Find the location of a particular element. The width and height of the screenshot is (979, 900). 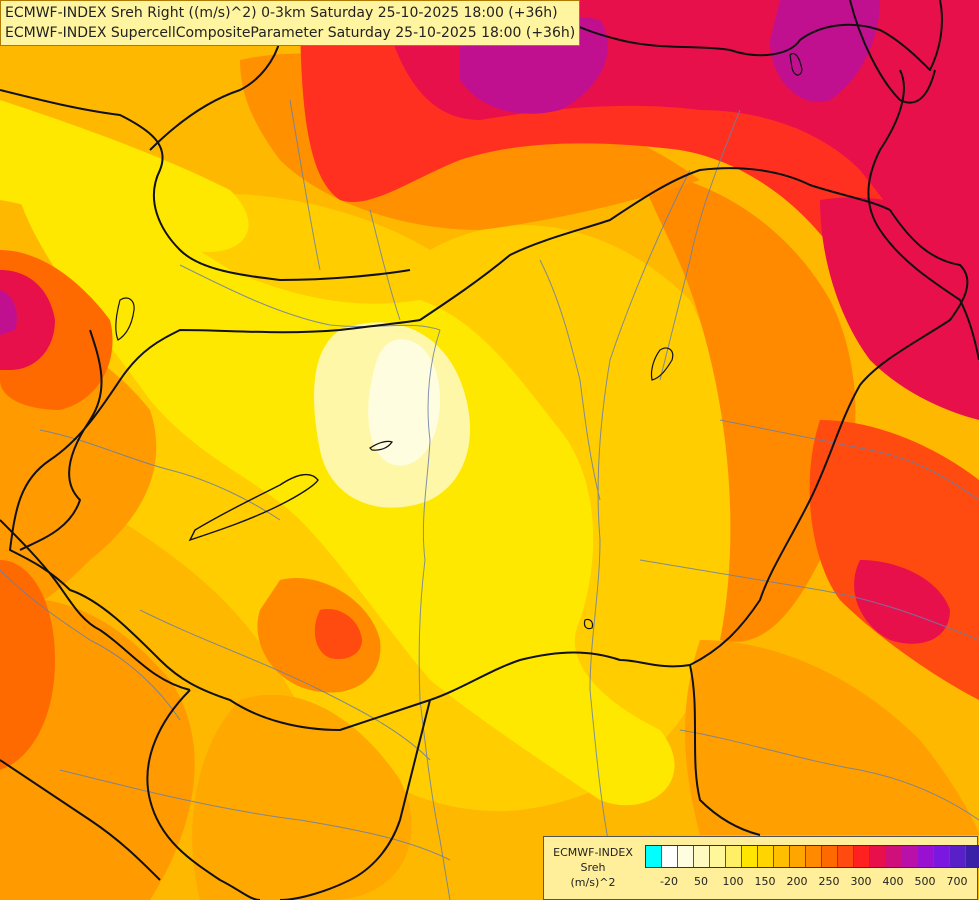

lake-south-small is located at coordinates (588, 624).